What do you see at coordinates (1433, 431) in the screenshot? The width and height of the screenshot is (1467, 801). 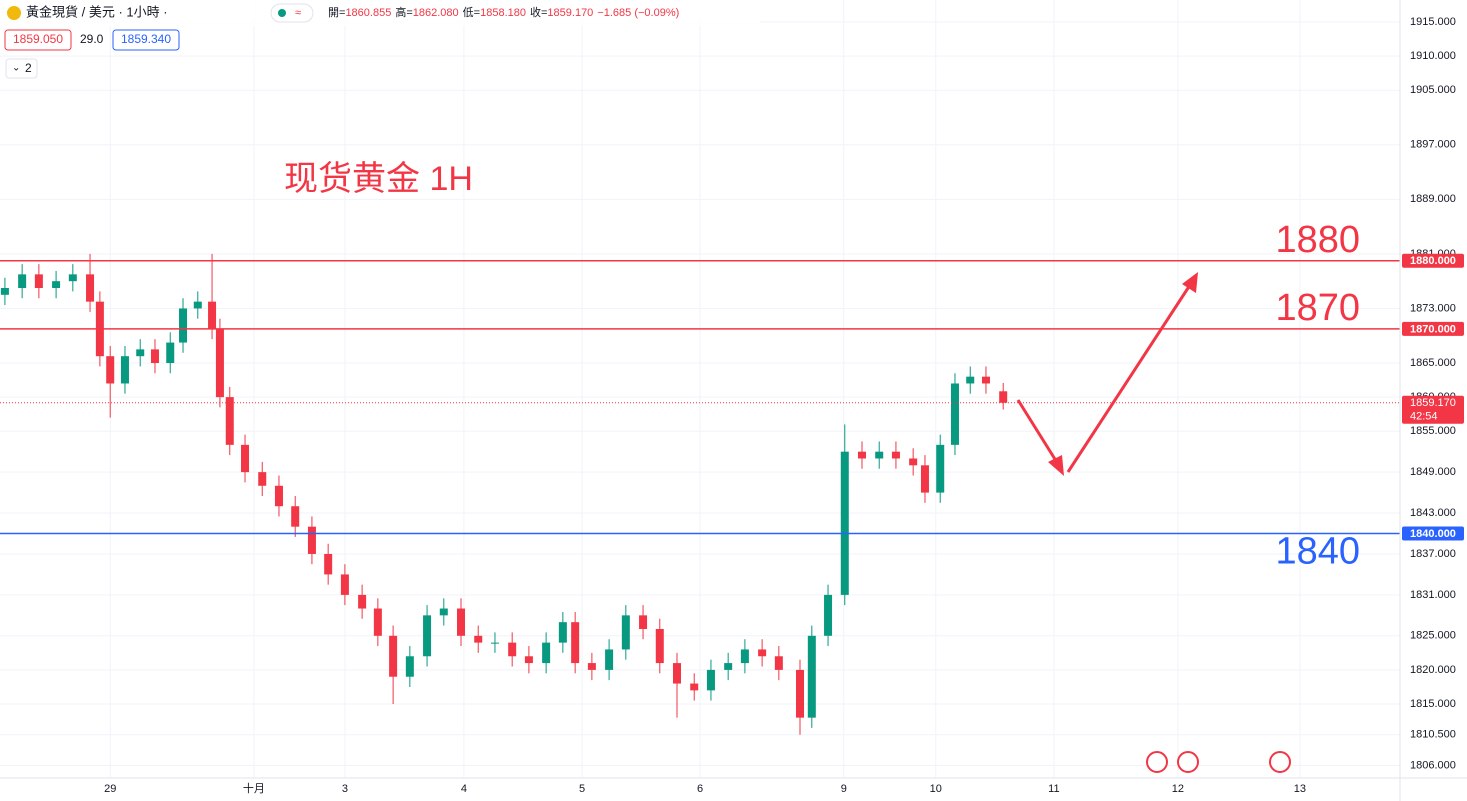 I see `y-tick-label: 1855.000` at bounding box center [1433, 431].